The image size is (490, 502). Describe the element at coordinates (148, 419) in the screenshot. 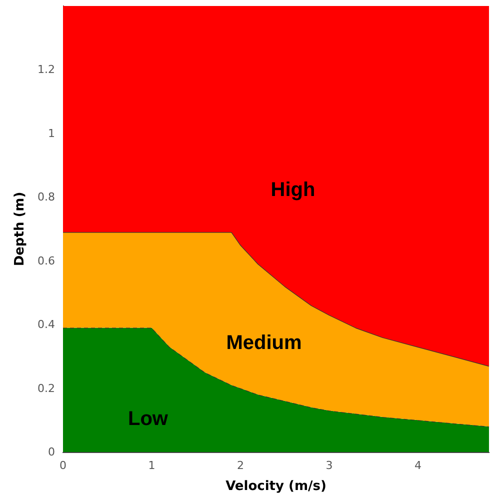

I see `annotation: Low` at that location.